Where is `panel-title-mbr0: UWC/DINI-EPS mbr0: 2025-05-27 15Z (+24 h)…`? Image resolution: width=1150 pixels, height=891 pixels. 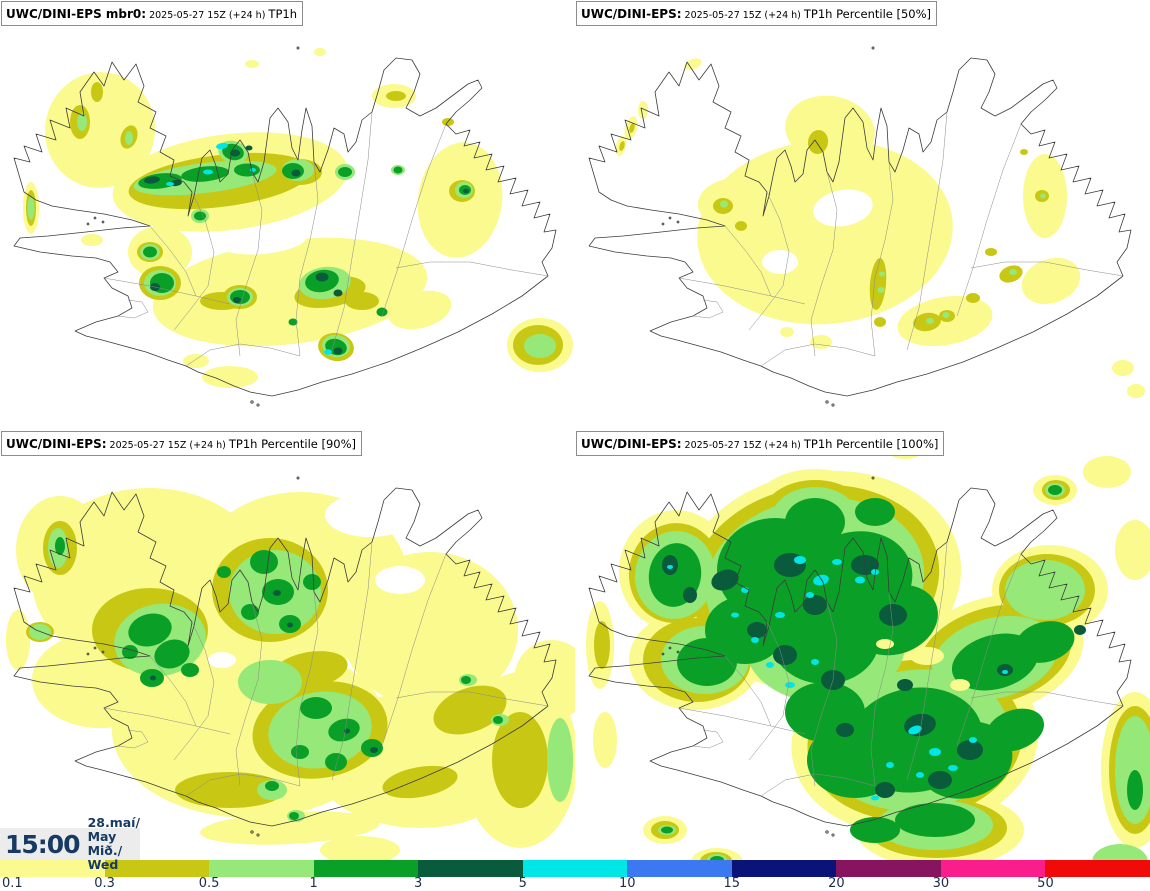 panel-title-mbr0: UWC/DINI-EPS mbr0: 2025-05-27 15Z (+24 h)… is located at coordinates (152, 13).